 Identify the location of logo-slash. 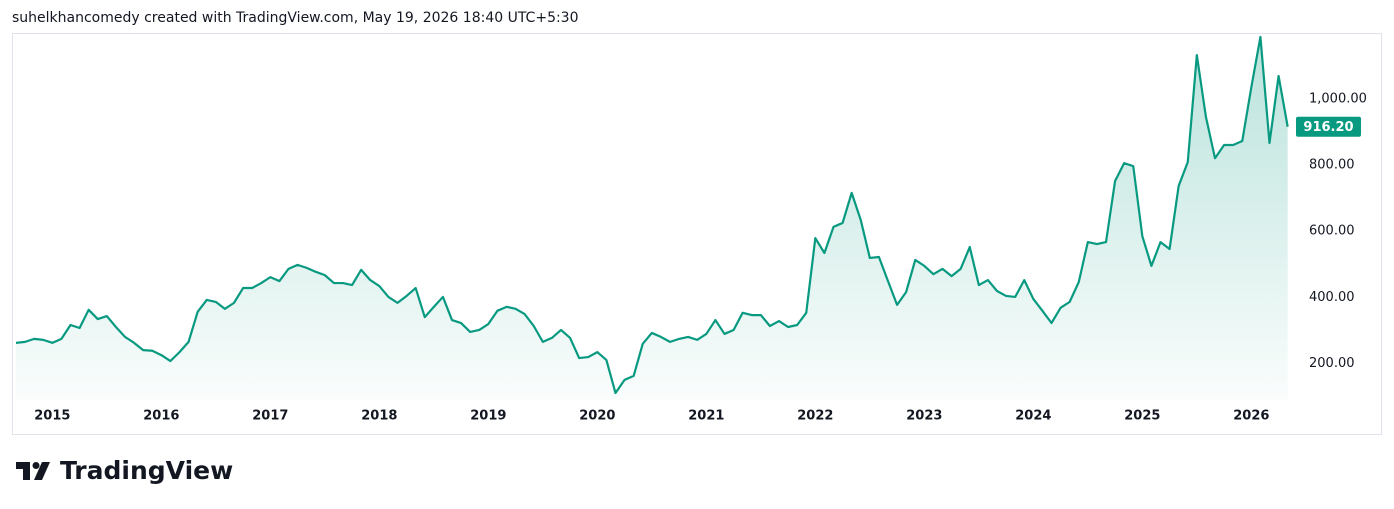
(42, 471).